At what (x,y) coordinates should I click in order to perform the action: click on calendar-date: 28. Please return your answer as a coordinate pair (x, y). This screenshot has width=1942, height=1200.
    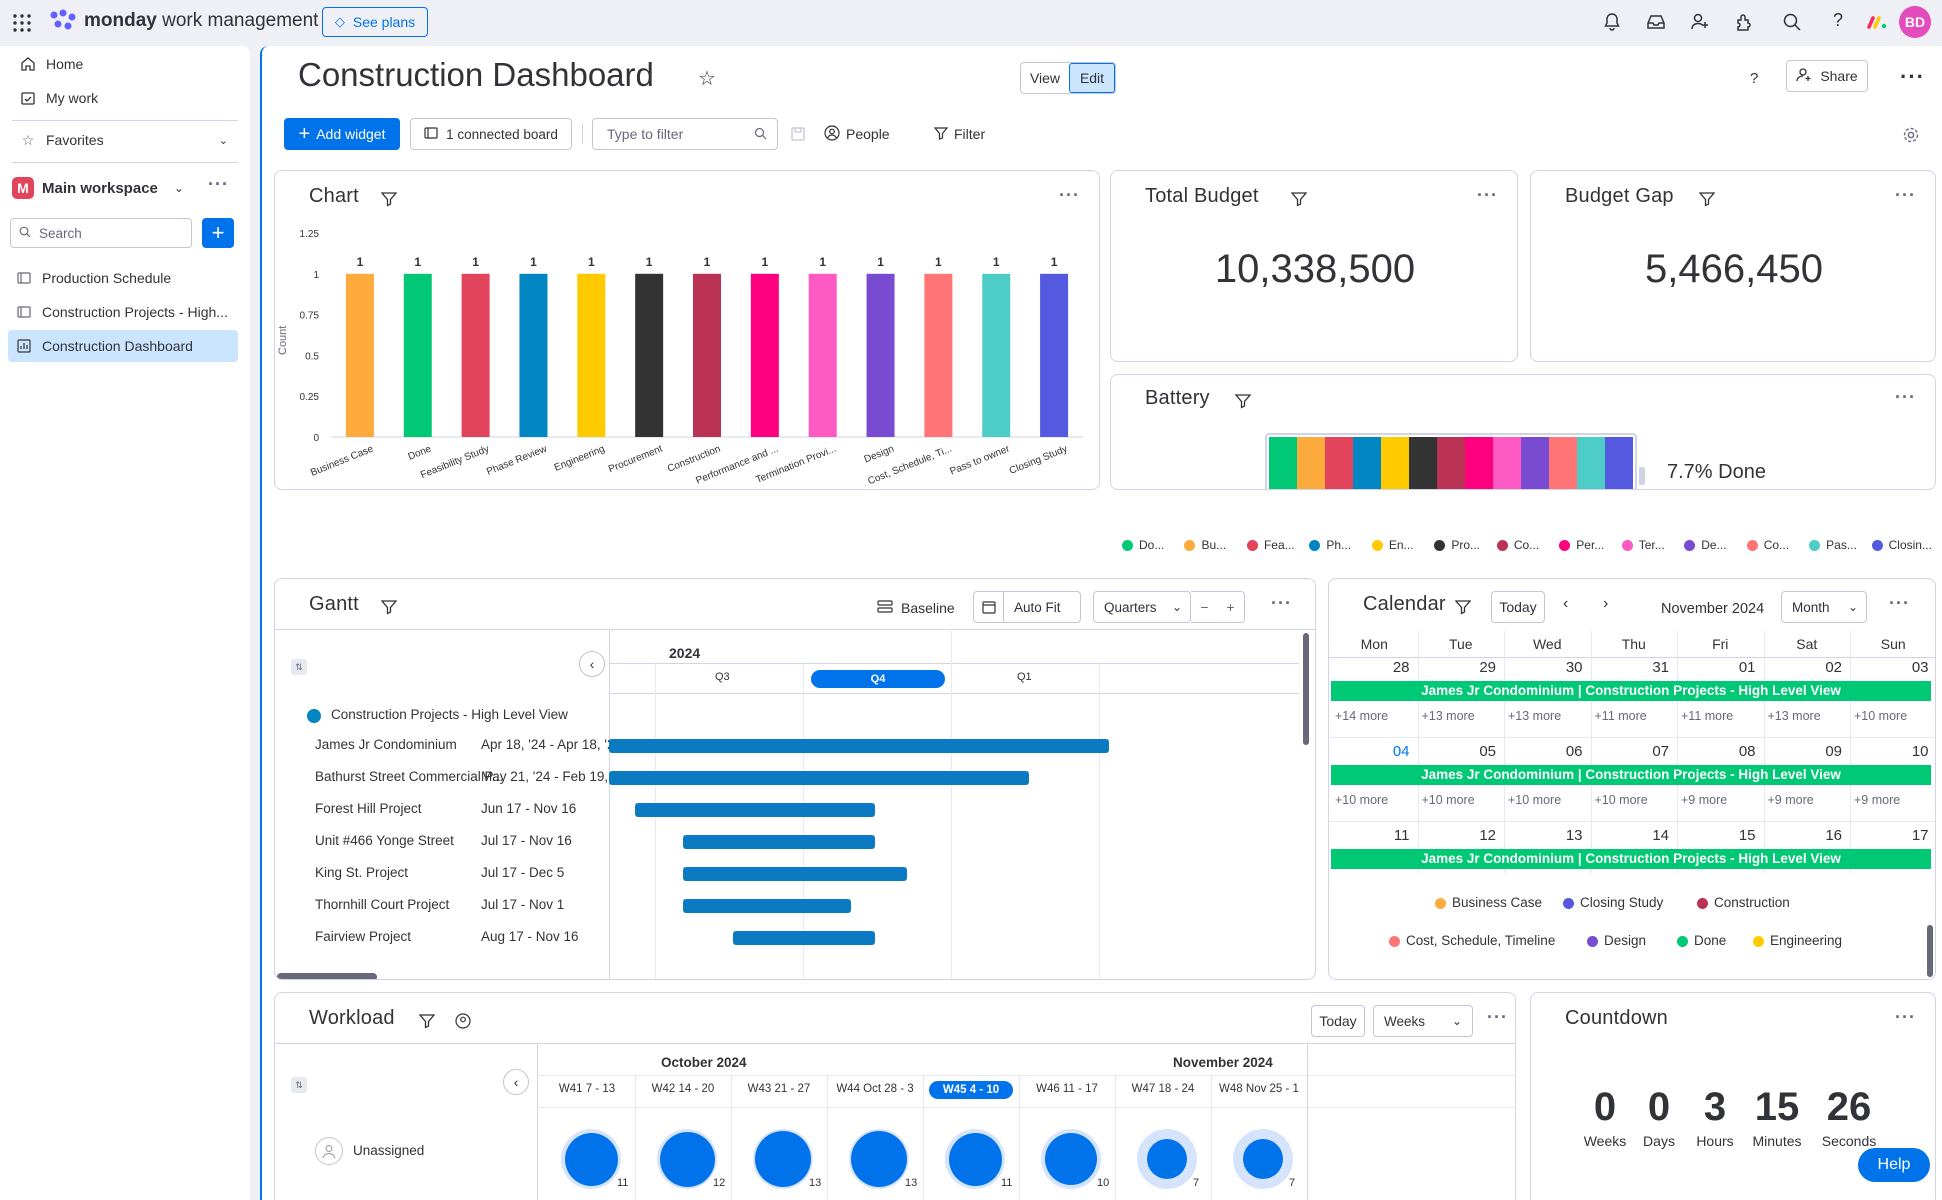
    Looking at the image, I should click on (1401, 667).